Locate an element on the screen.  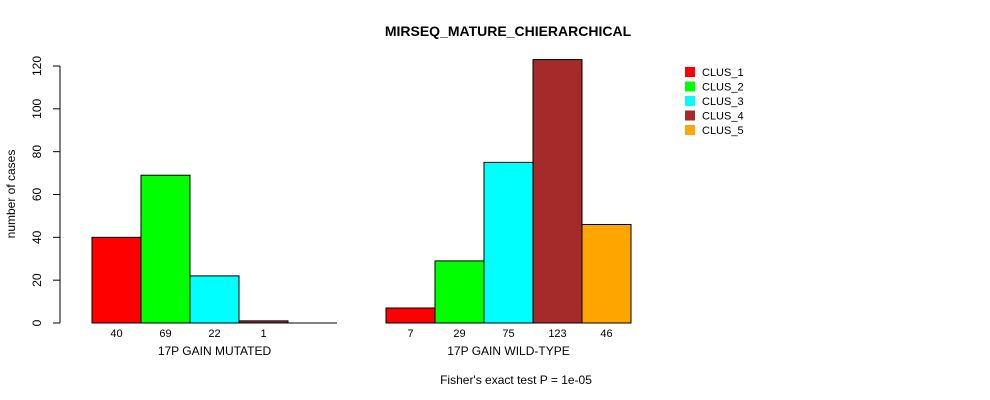
bar-value-label: 123 is located at coordinates (557, 334).